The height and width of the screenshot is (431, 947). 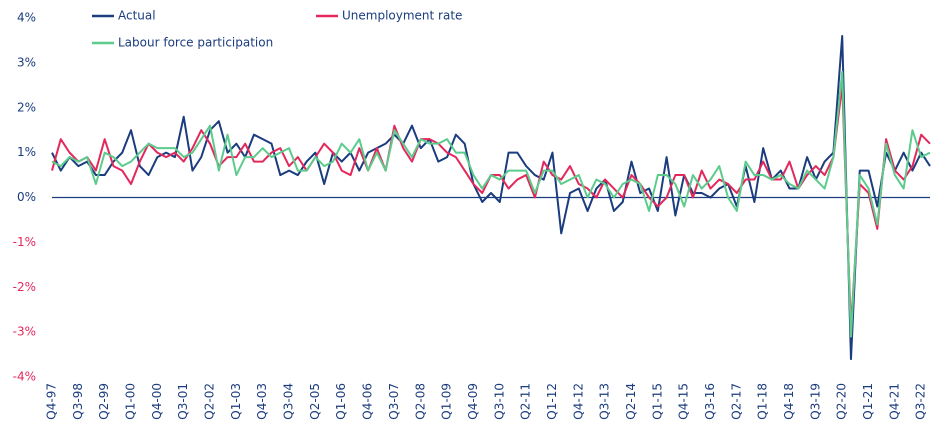 What do you see at coordinates (763, 401) in the screenshot?
I see `x-tick-label: Q1-18` at bounding box center [763, 401].